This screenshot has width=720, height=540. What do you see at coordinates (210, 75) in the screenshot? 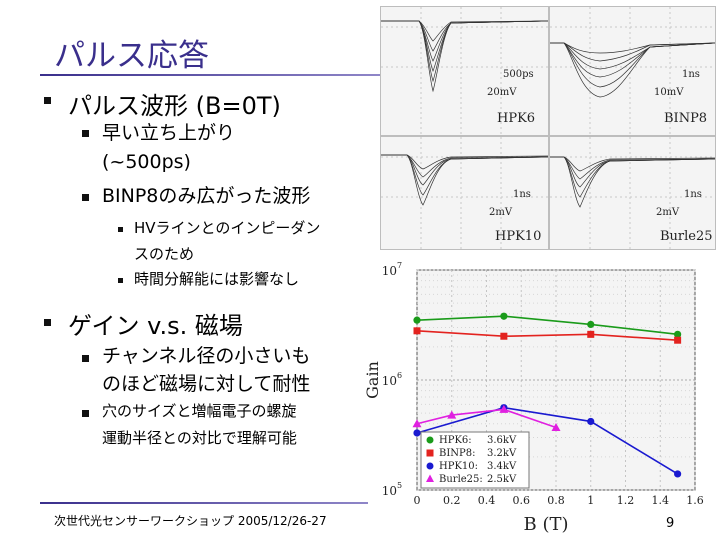
I see `title-divider` at bounding box center [210, 75].